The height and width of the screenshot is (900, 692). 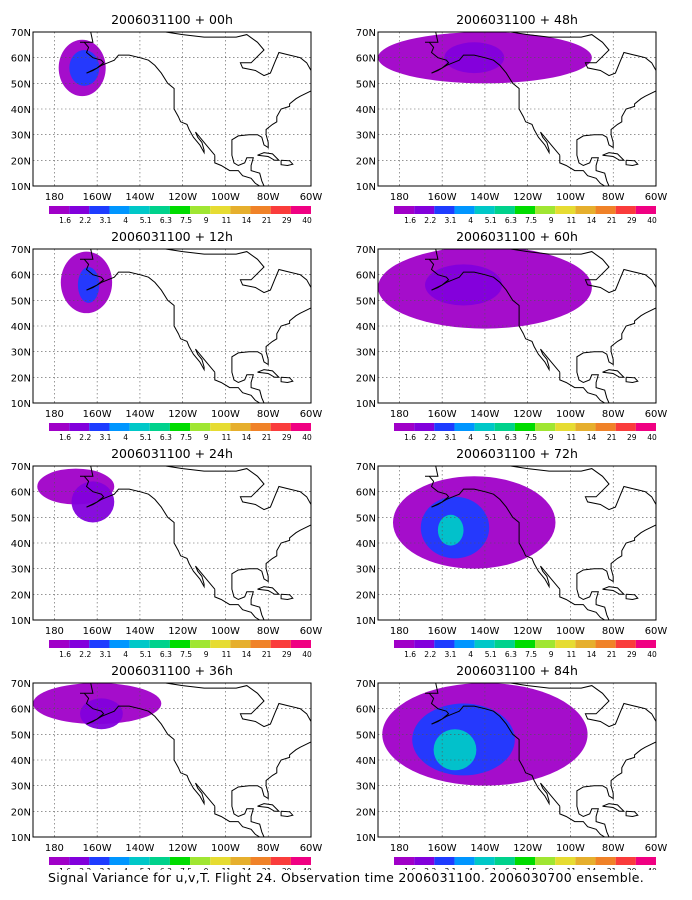 What do you see at coordinates (517, 236) in the screenshot?
I see `panel-title: 2006031100 + 60h` at bounding box center [517, 236].